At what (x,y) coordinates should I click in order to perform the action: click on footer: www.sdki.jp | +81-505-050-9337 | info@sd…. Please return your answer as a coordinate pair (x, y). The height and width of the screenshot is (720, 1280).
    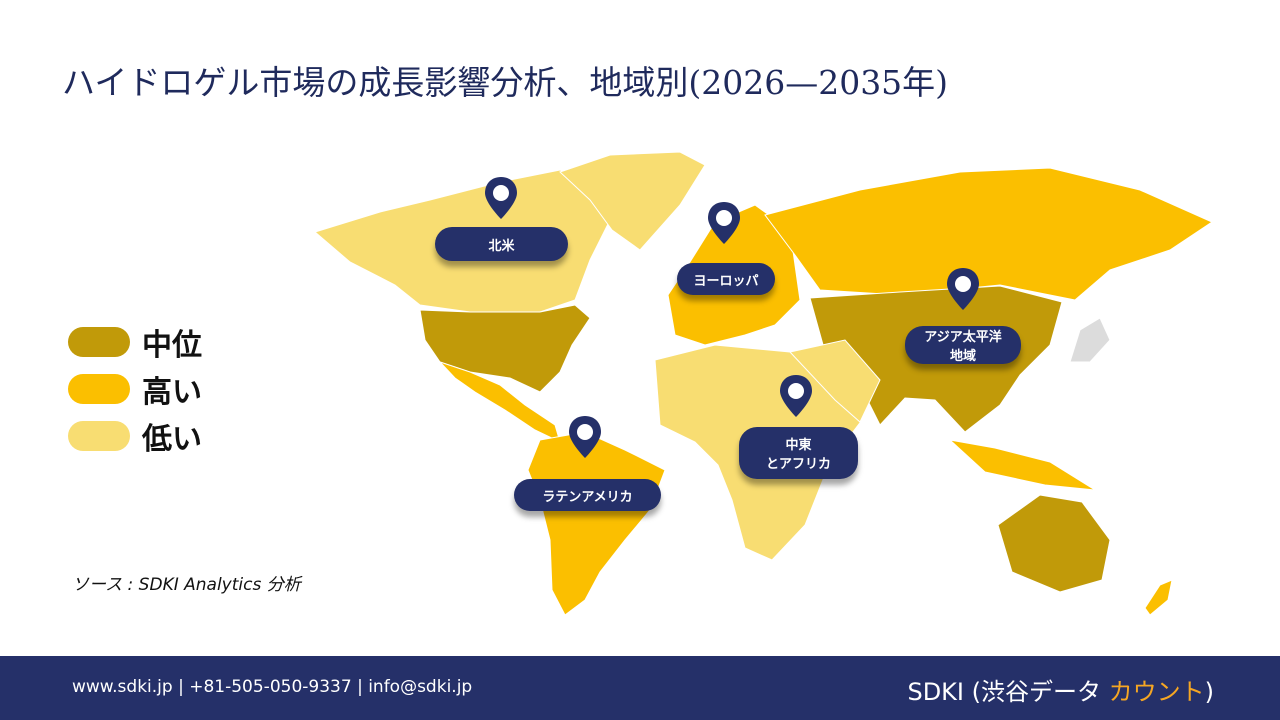
    Looking at the image, I should click on (640, 688).